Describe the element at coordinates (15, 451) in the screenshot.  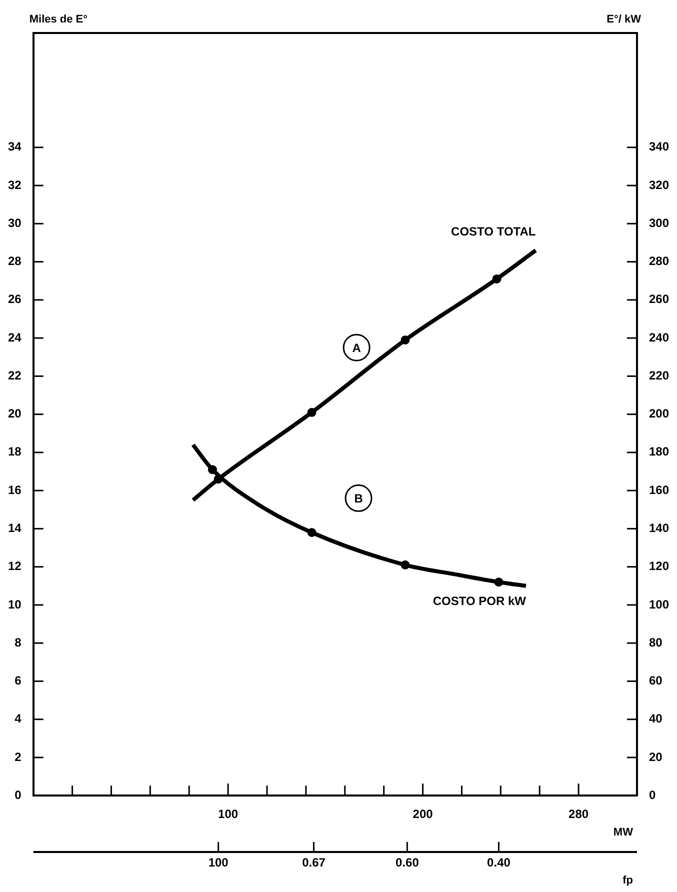
I see `y-tick-label: 18` at that location.